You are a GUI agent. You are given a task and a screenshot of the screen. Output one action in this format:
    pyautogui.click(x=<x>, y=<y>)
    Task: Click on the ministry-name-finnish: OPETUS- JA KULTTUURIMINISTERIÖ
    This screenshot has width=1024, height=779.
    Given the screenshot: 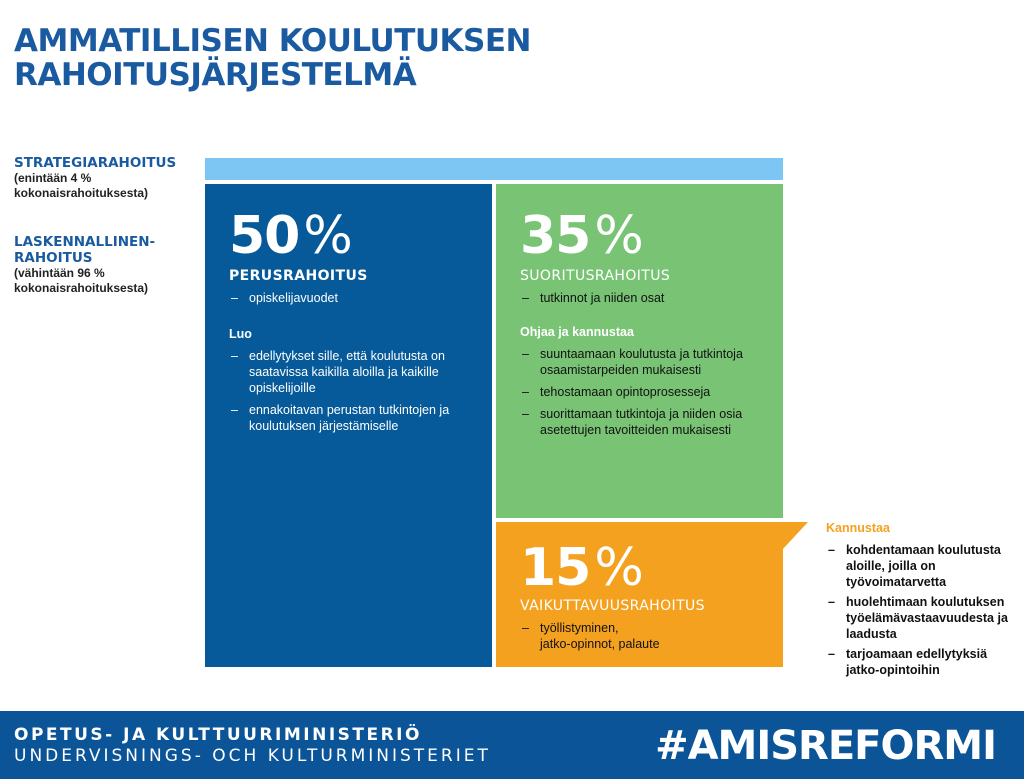 What is the action you would take?
    pyautogui.click(x=218, y=735)
    